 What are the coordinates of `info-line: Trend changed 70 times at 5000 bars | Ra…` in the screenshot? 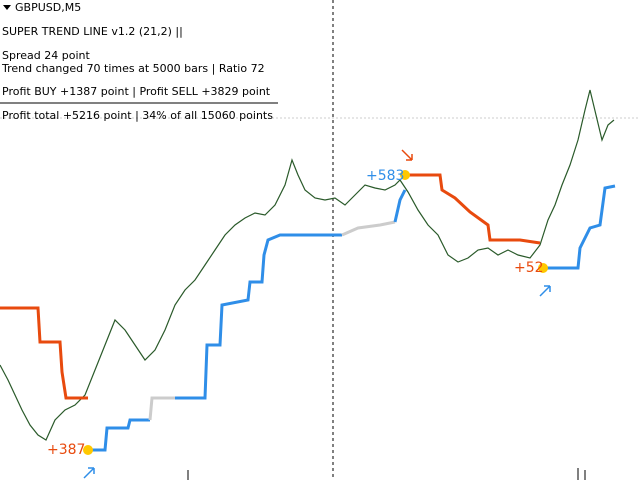 It's located at (133, 68).